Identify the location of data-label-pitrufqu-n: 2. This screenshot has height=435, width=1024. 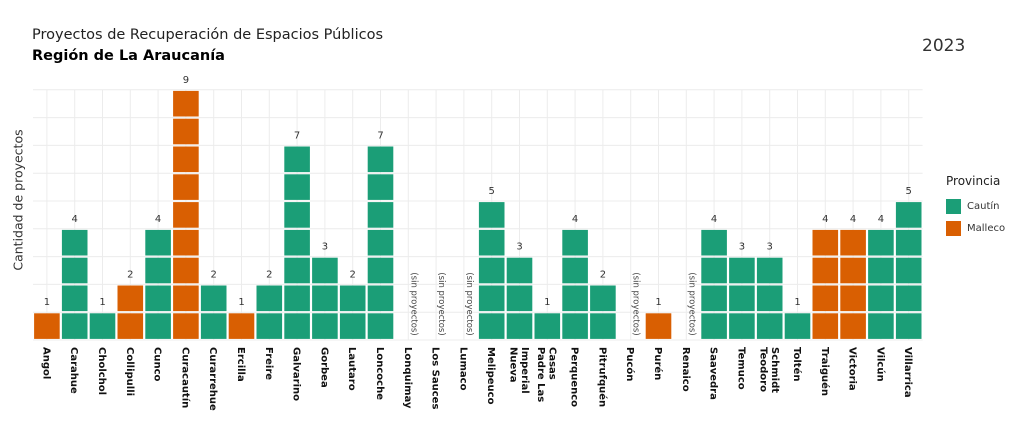
(603, 274).